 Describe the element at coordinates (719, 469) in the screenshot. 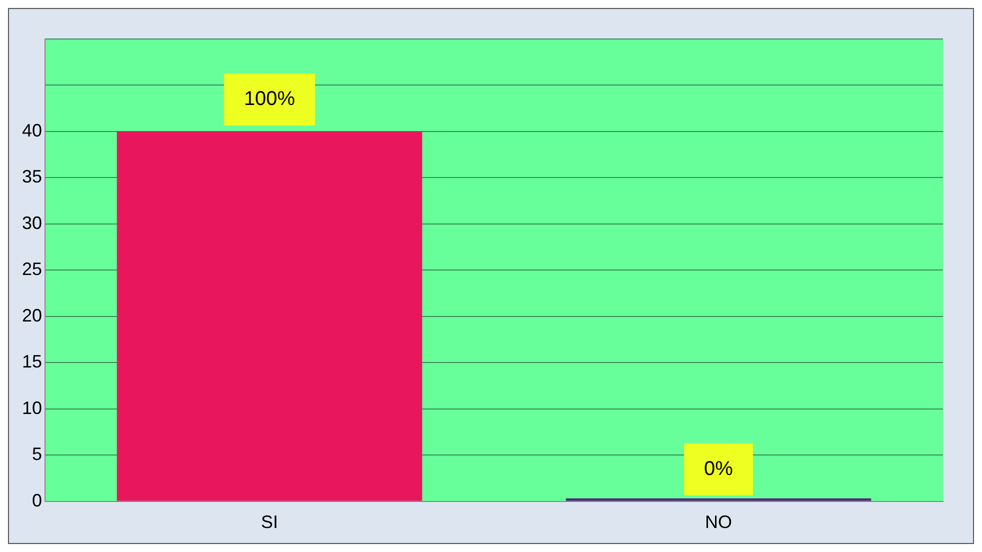

I see `annotation: 0%` at that location.